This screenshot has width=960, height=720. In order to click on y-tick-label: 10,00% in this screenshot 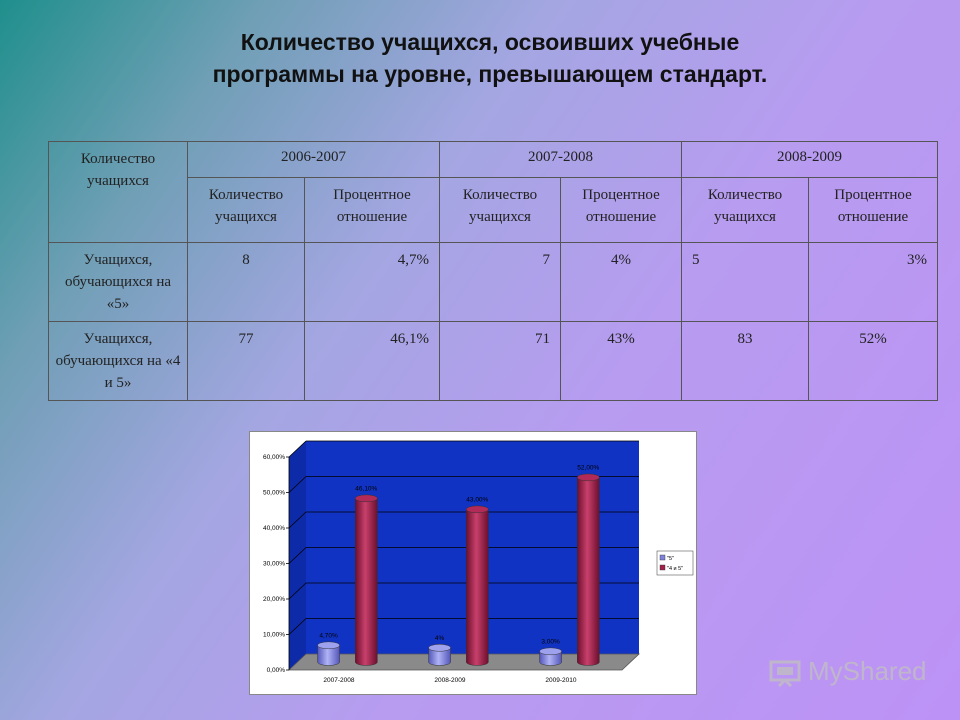, I will do `click(274, 635)`.